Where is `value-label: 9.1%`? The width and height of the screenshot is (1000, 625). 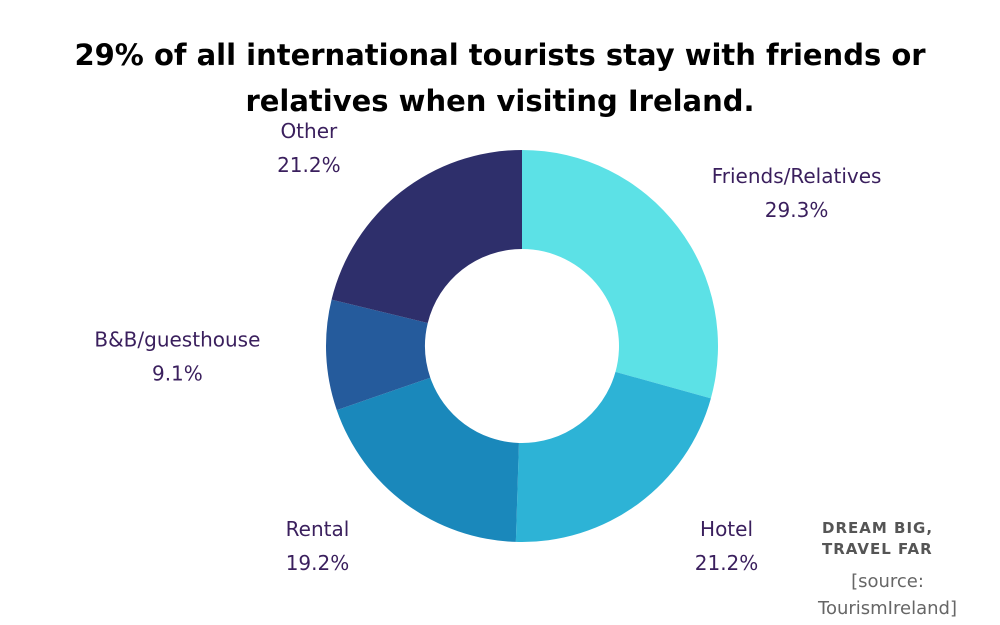
value-label: 9.1% is located at coordinates (177, 373).